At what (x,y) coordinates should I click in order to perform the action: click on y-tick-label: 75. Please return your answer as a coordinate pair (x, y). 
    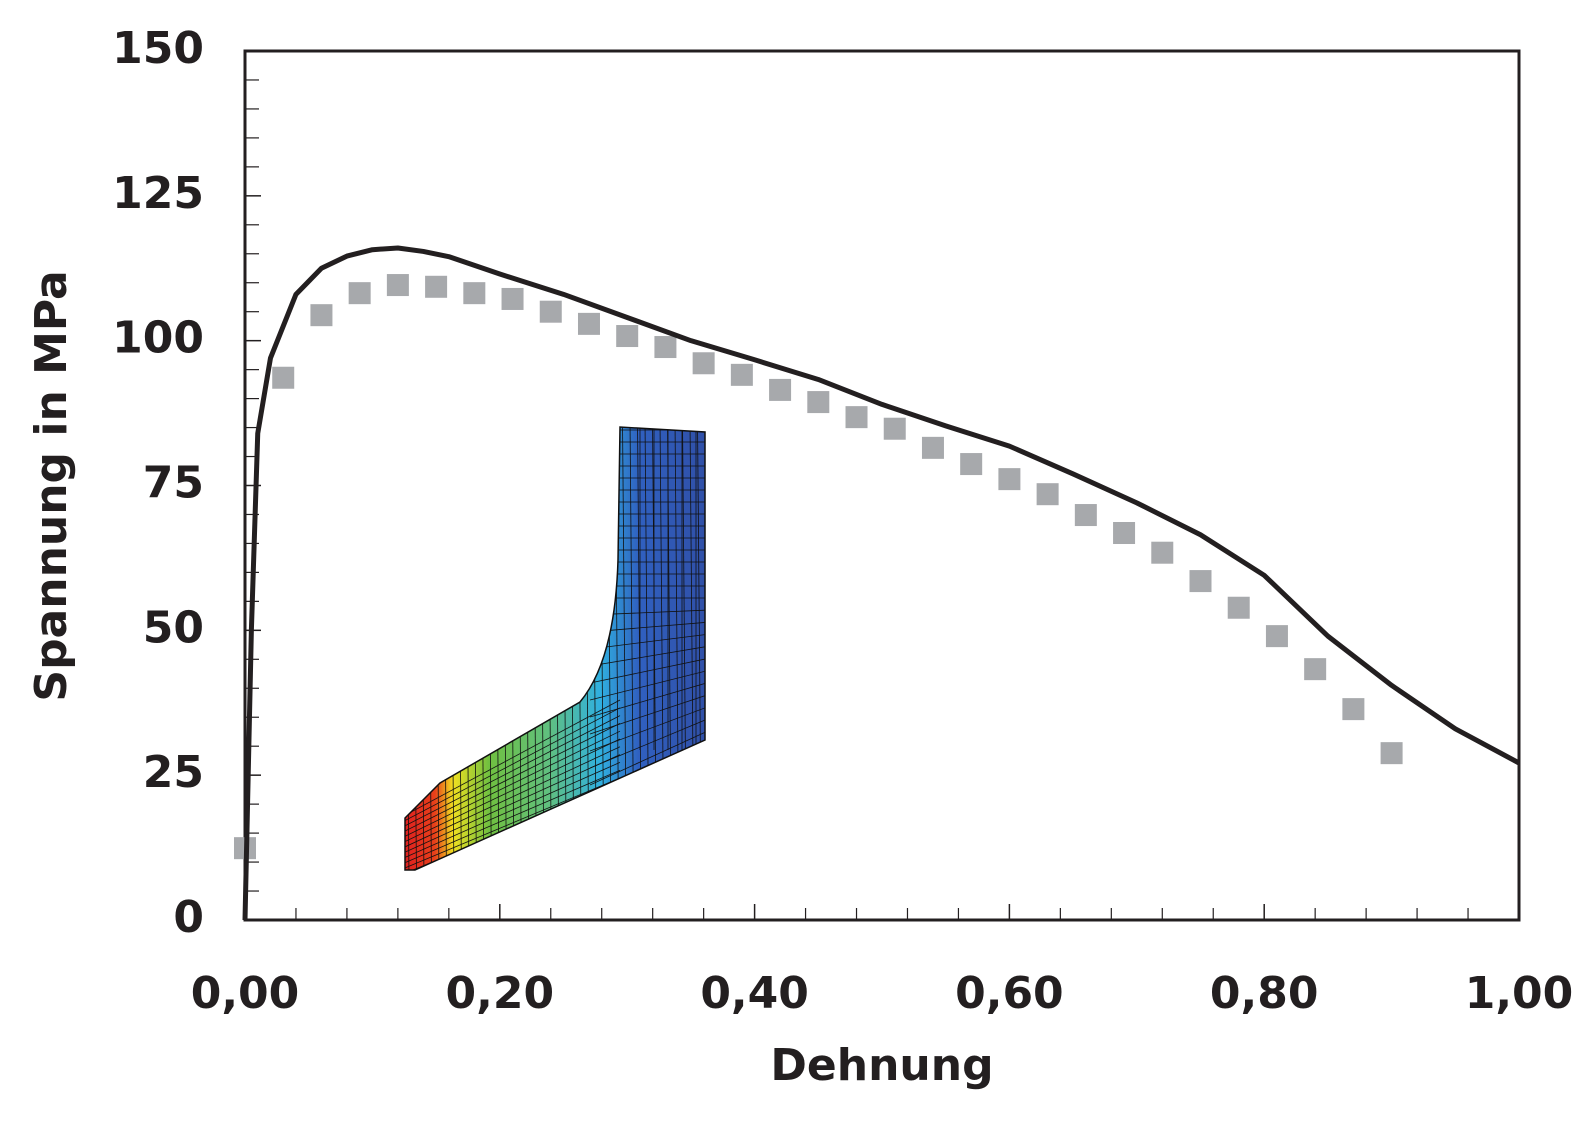
    Looking at the image, I should click on (173, 483).